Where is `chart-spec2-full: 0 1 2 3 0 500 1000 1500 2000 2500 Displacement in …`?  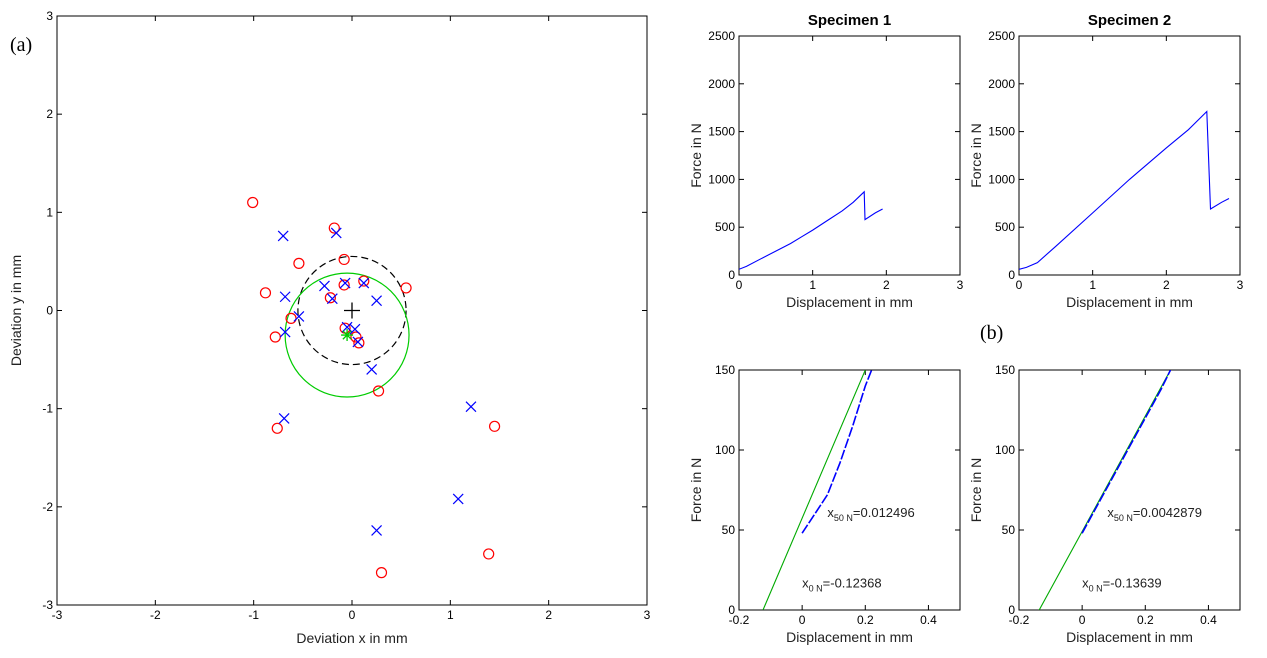 chart-spec2-full: 0 1 2 3 0 500 1000 1500 2000 2500 Displacement in … is located at coordinates (1106, 161).